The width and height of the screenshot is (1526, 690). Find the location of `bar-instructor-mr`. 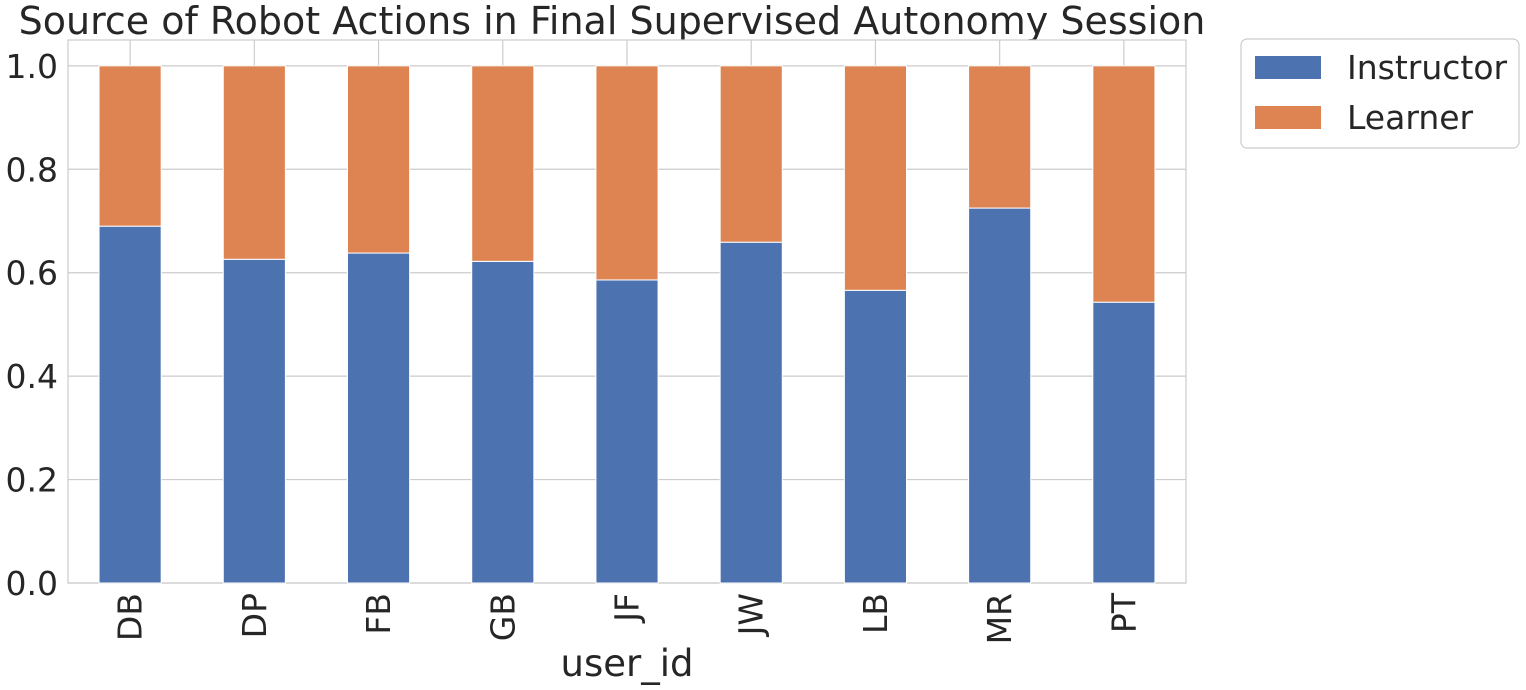

bar-instructor-mr is located at coordinates (1000, 395).